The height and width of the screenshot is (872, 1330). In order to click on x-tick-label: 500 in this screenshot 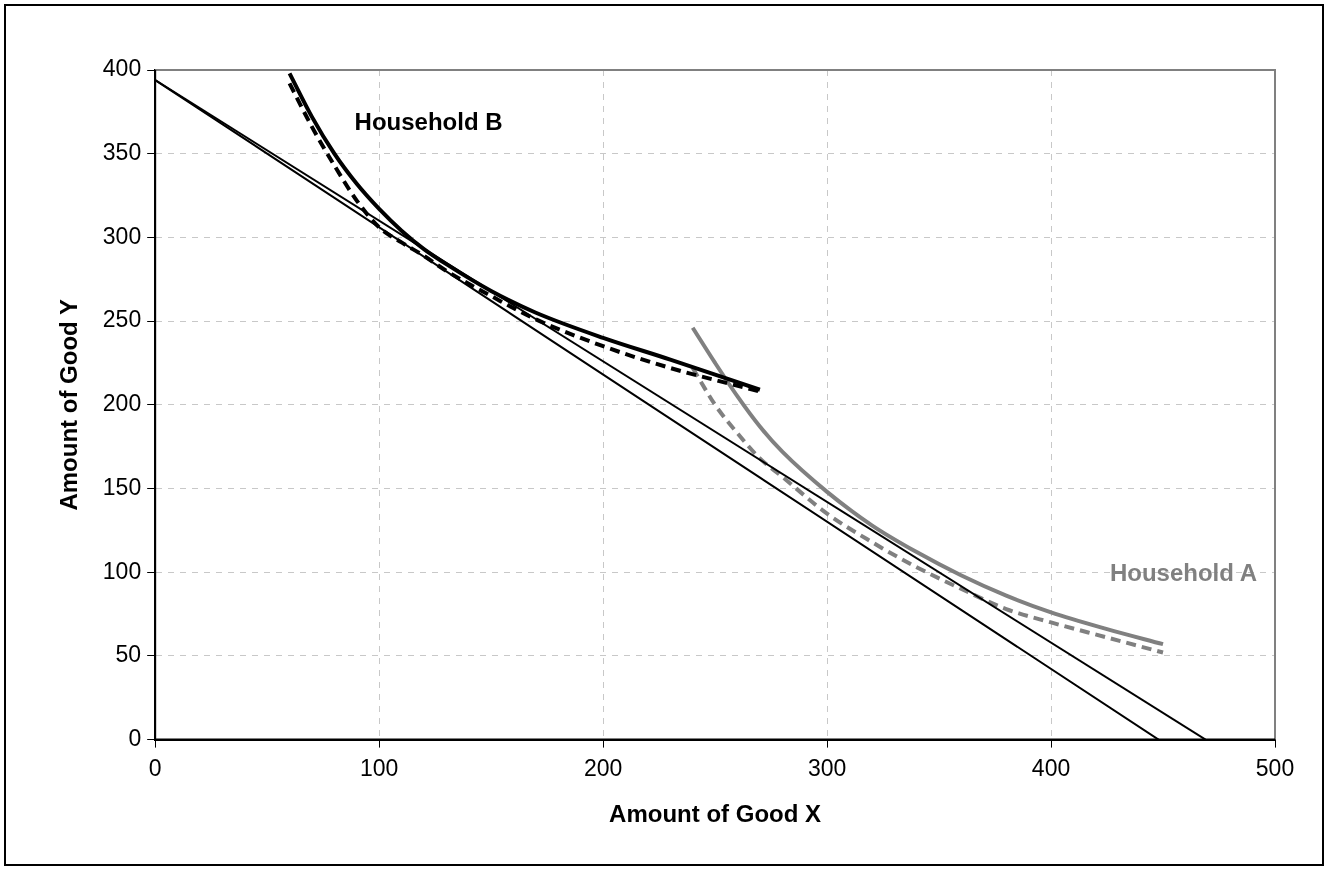, I will do `click(1275, 767)`.